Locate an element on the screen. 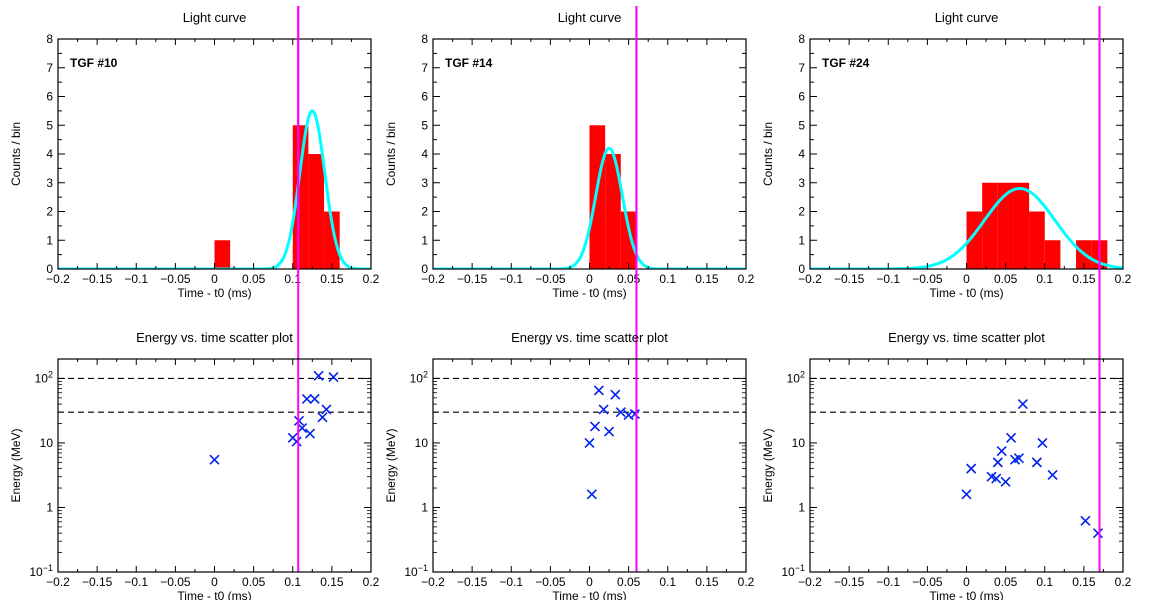 Image resolution: width=1150 pixels, height=600 pixels. y-tick-label: 0 is located at coordinates (49, 269).